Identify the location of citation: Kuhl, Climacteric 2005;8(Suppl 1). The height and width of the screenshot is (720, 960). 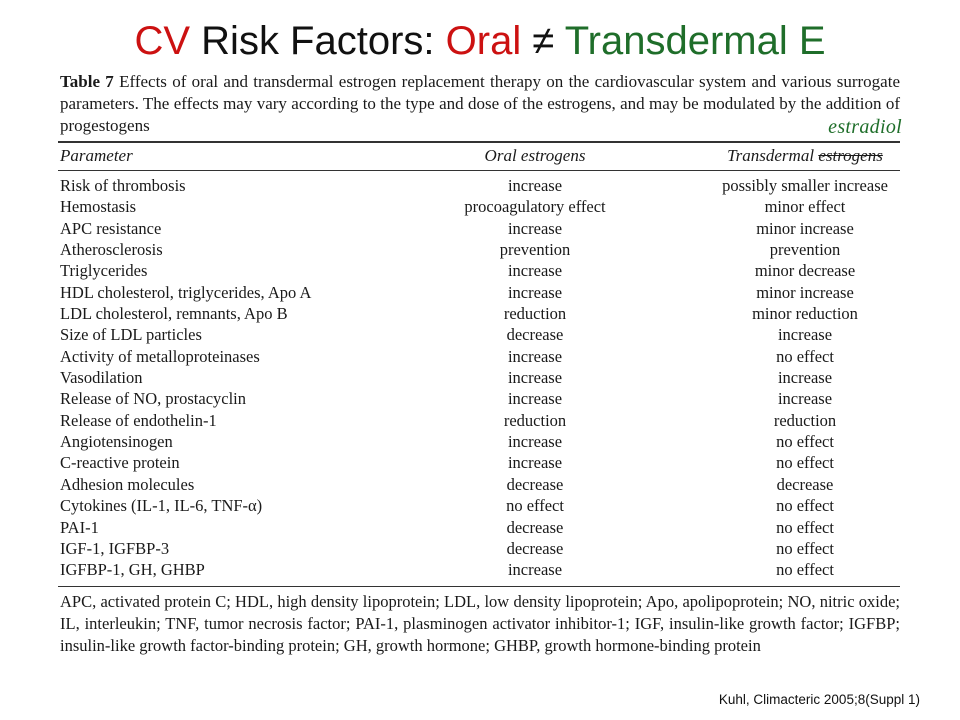
(819, 699).